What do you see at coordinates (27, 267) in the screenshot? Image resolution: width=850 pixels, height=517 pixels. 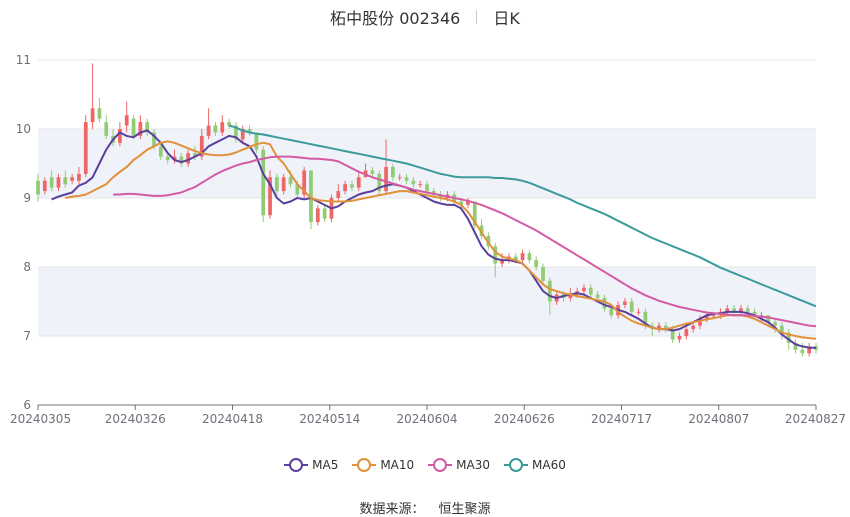 I see `y-tick-label: 8` at bounding box center [27, 267].